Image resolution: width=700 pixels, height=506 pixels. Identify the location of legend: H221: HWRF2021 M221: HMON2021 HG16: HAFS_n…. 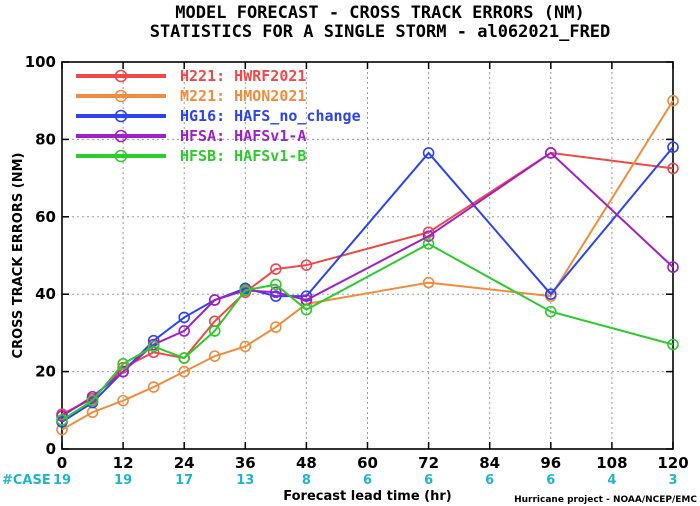
(218, 116).